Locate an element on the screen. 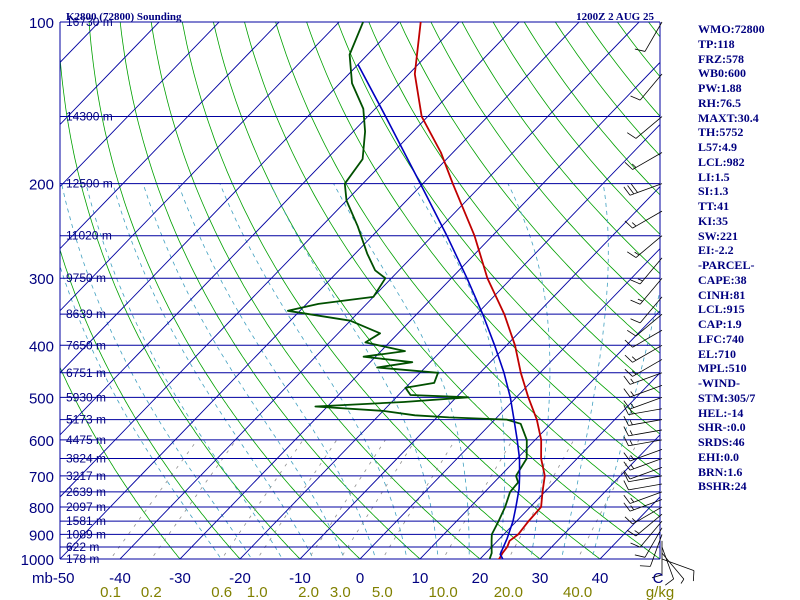 The width and height of the screenshot is (800, 600). pressure-tick-label: 500 is located at coordinates (41, 398).